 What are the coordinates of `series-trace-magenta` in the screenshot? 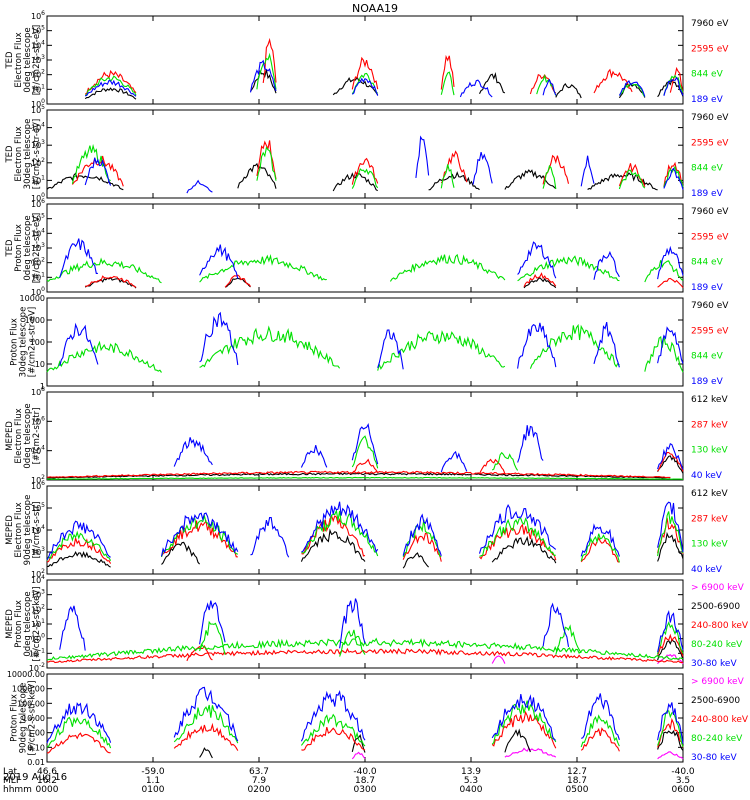 It's located at (670, 755).